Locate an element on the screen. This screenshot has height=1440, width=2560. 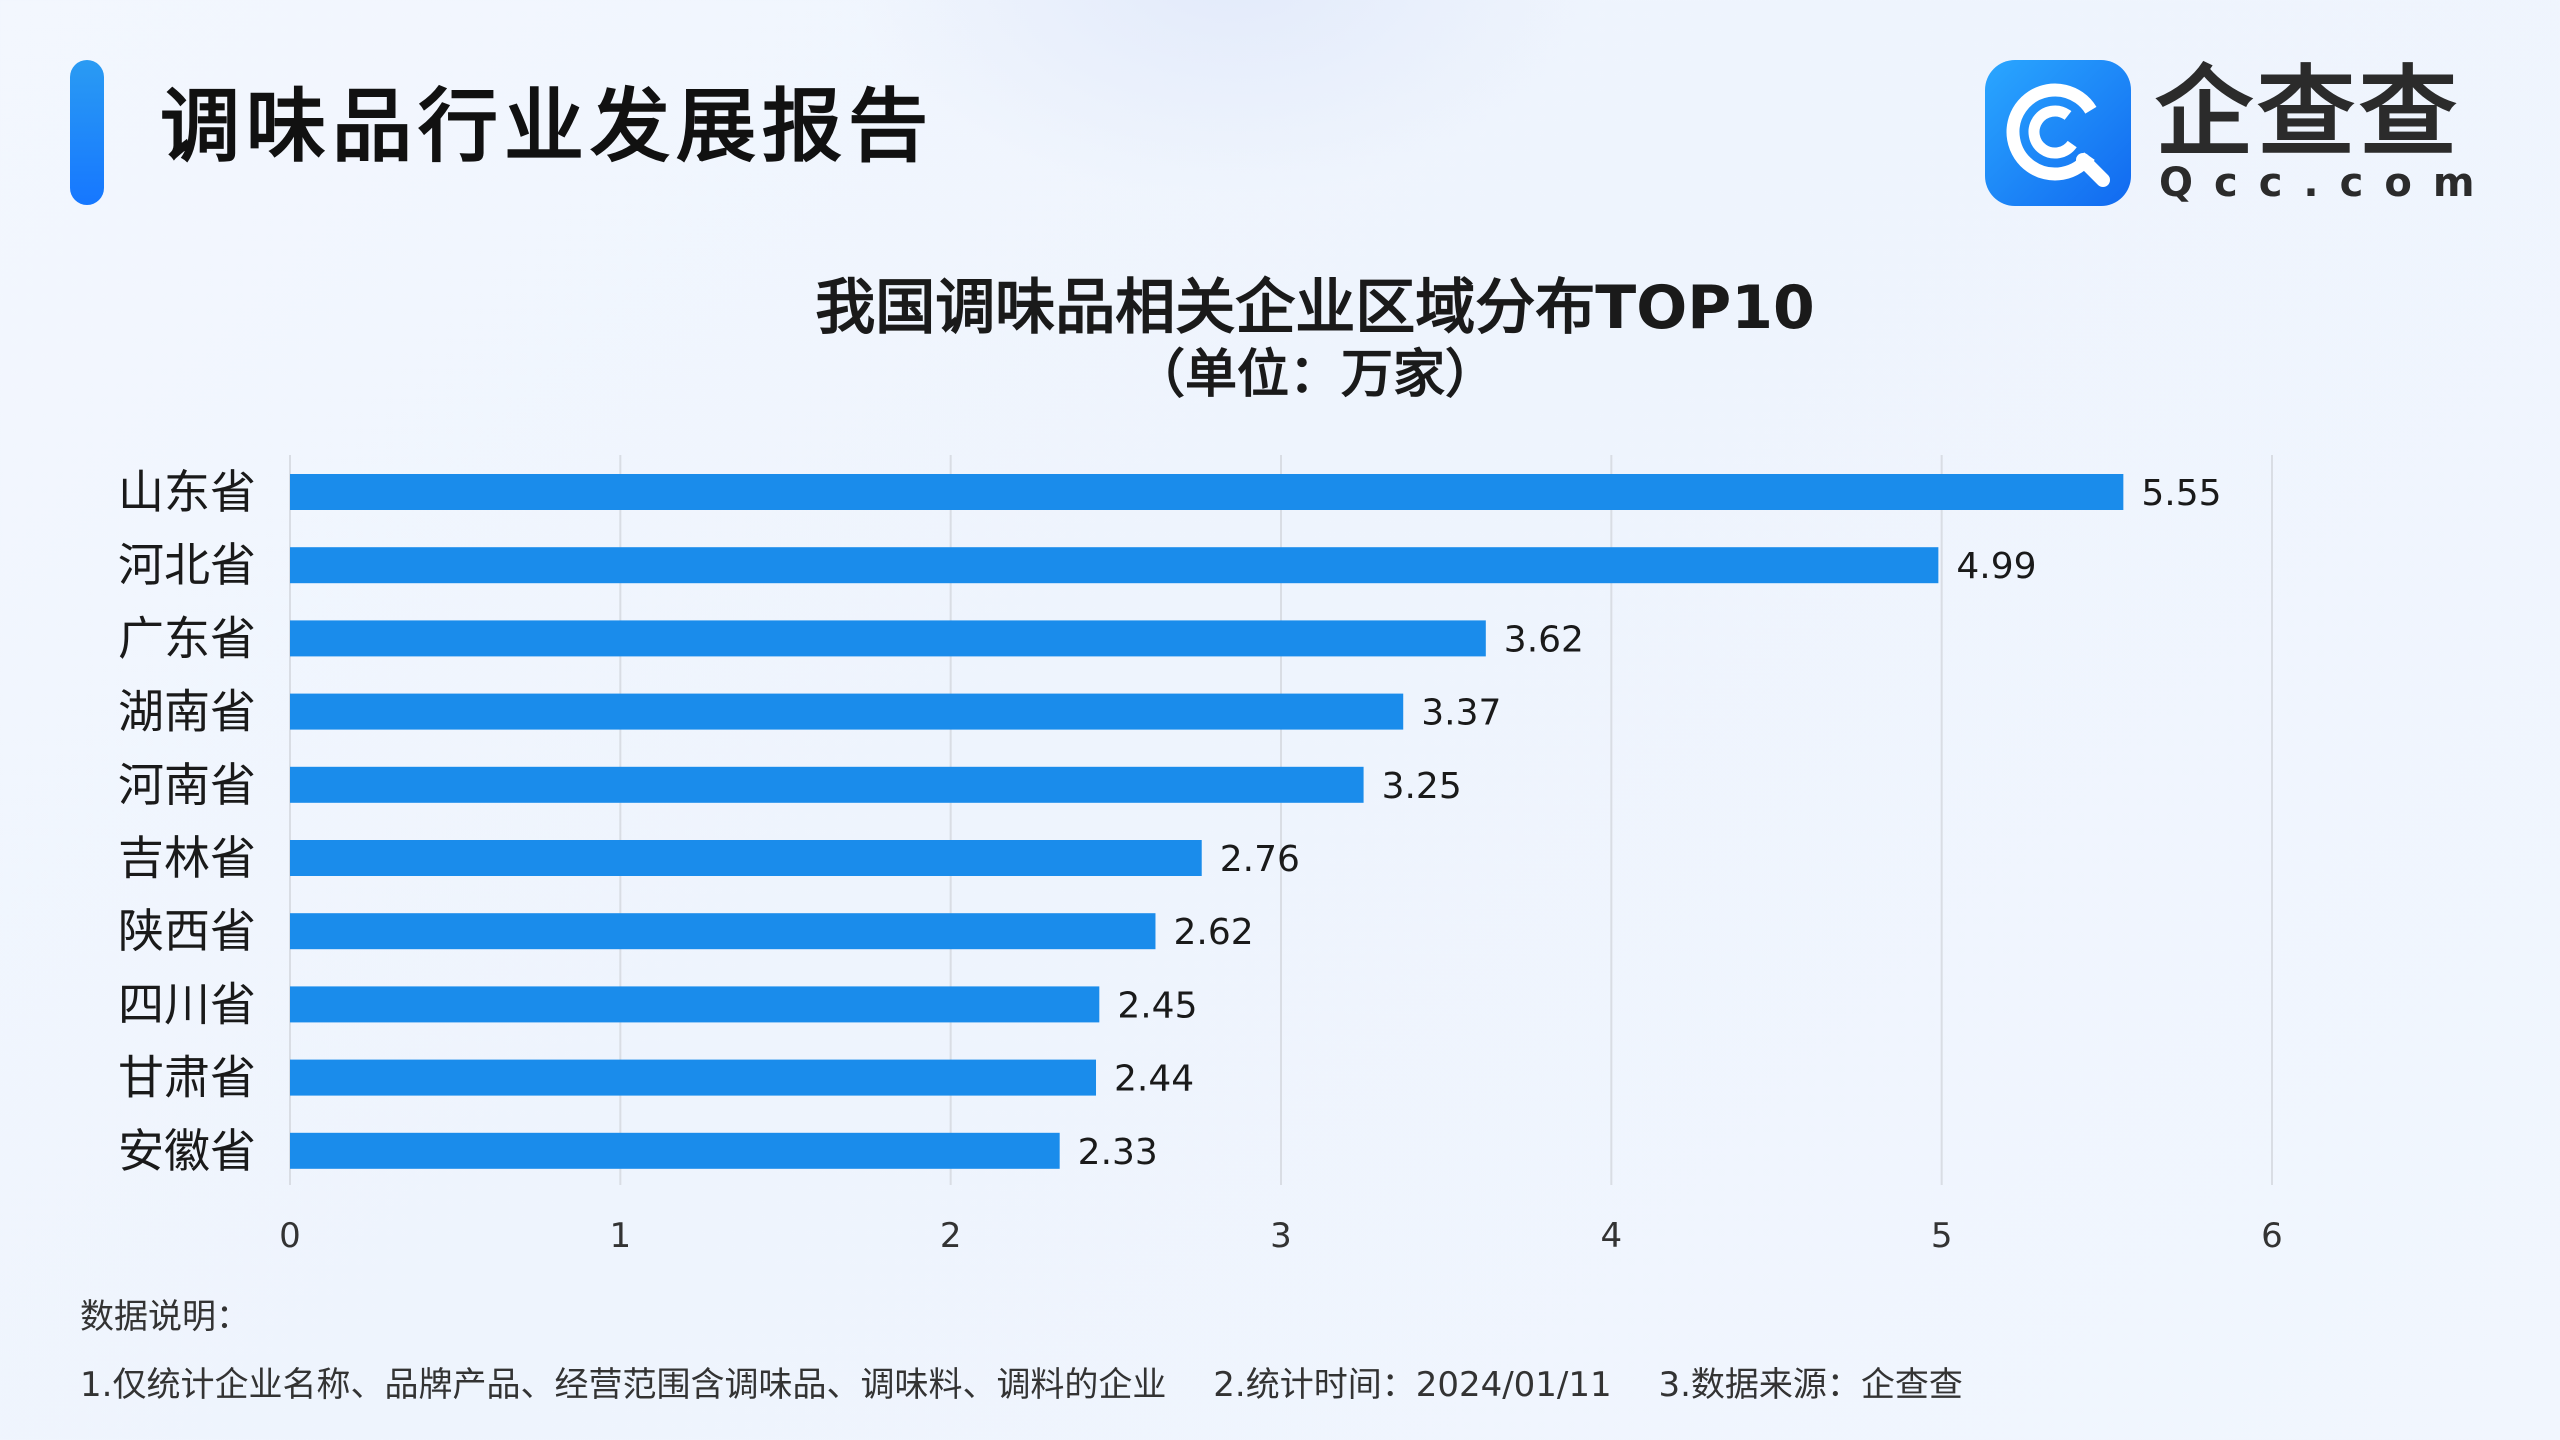
category-label: 河南省 is located at coordinates (187, 785).